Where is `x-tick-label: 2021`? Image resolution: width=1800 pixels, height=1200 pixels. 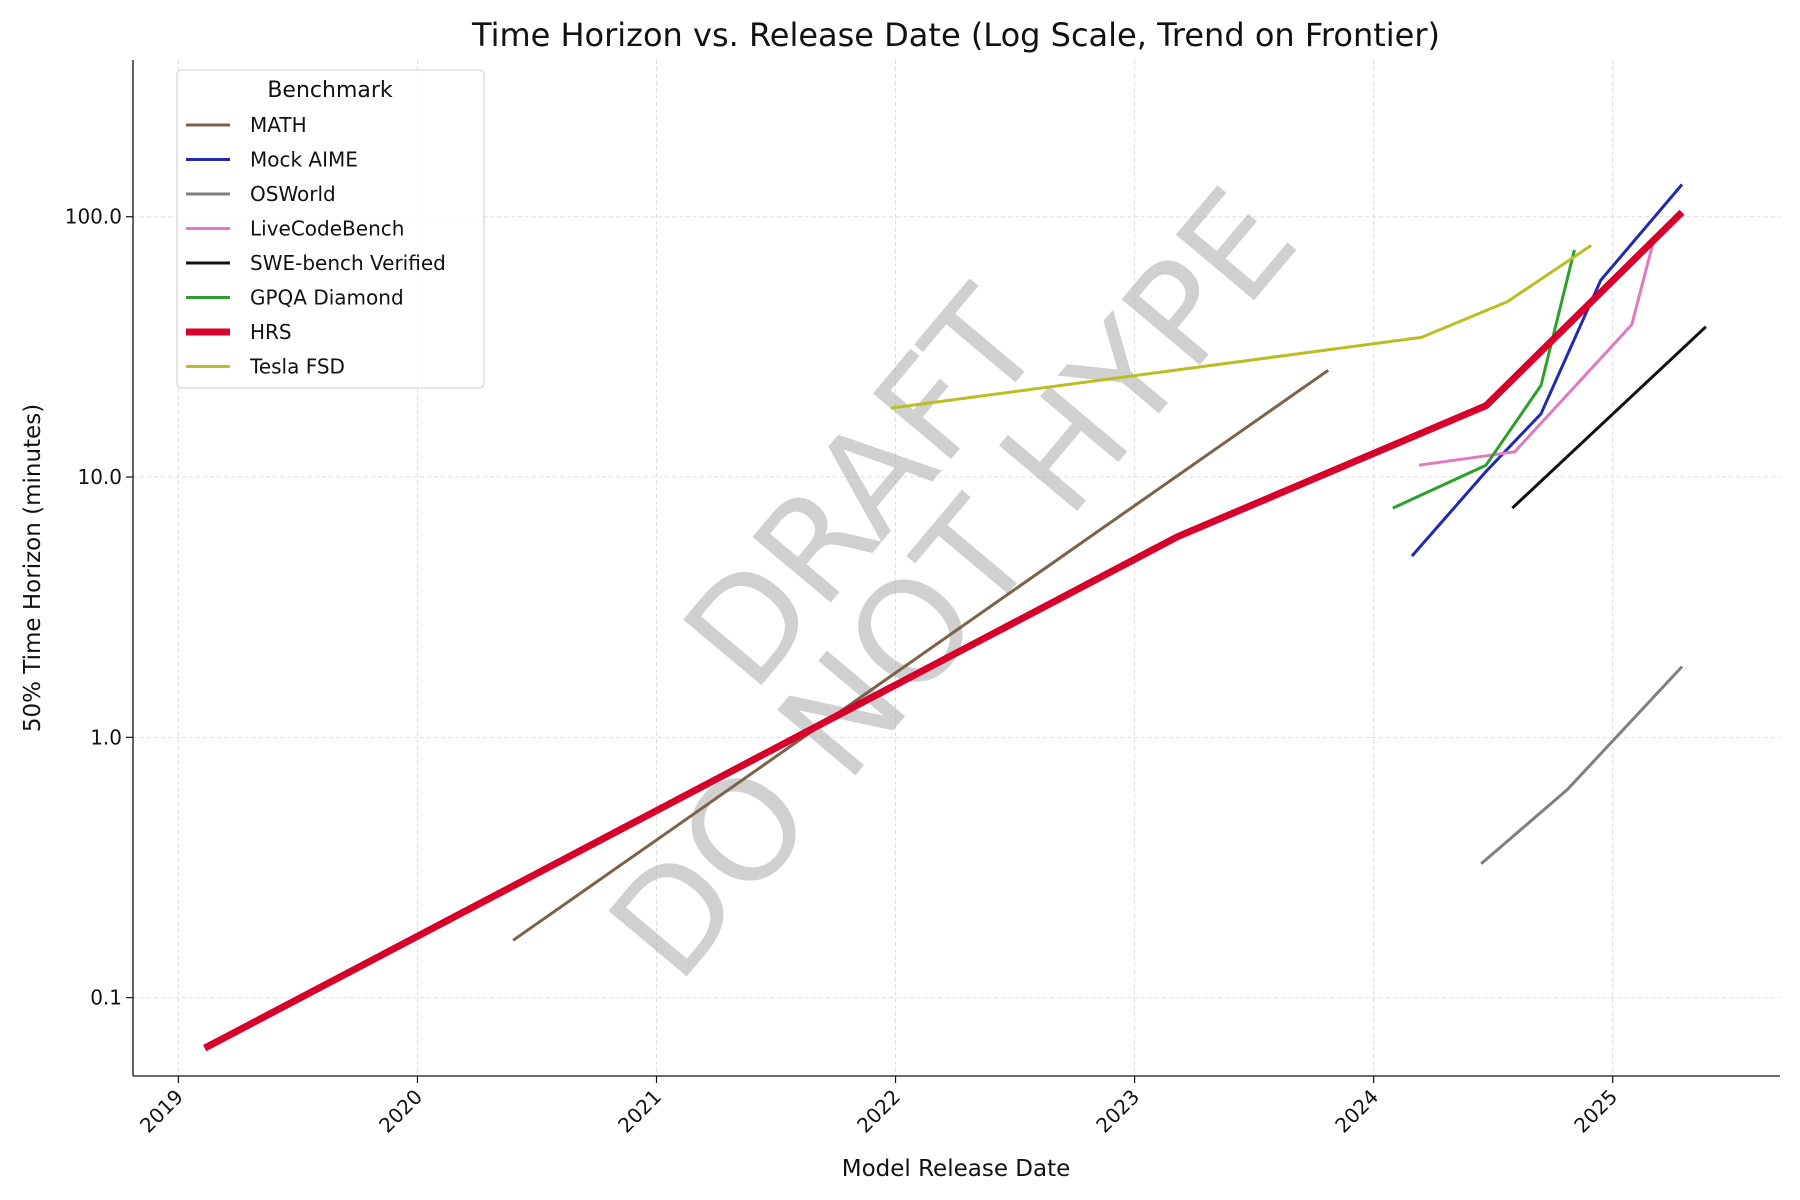 x-tick-label: 2021 is located at coordinates (639, 1111).